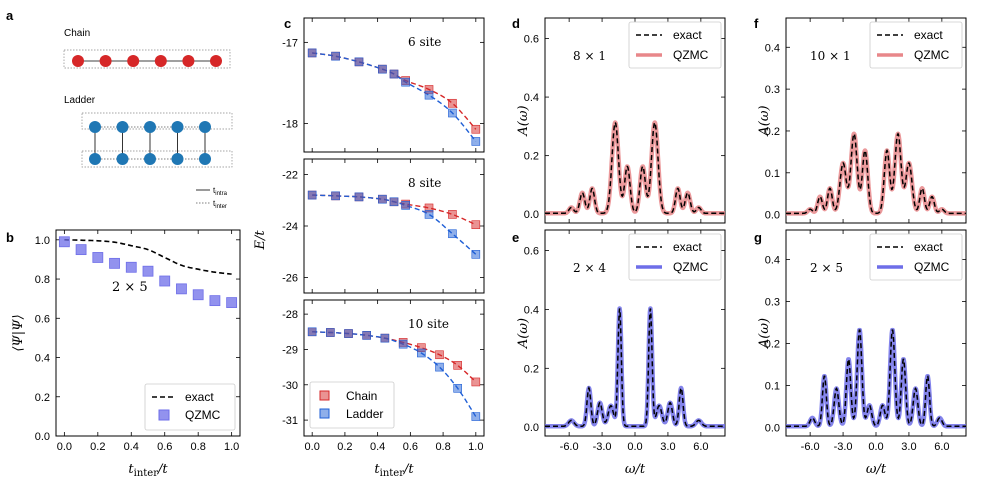 This screenshot has width=981, height=491. I want to click on system-size-annotation: 10 site, so click(428, 324).